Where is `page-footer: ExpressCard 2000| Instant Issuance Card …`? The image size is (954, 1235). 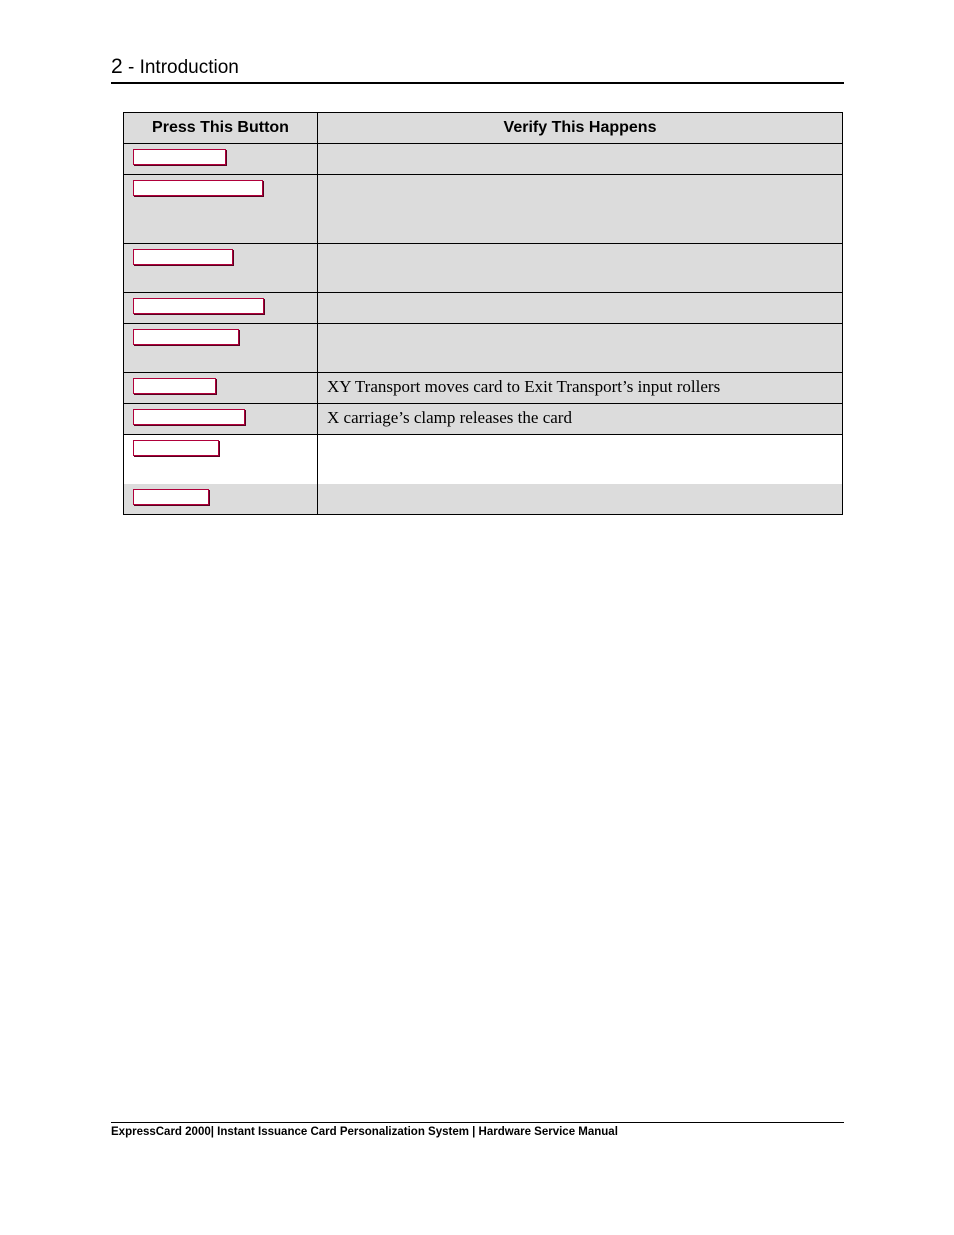 page-footer: ExpressCard 2000| Instant Issuance Card … is located at coordinates (477, 1130).